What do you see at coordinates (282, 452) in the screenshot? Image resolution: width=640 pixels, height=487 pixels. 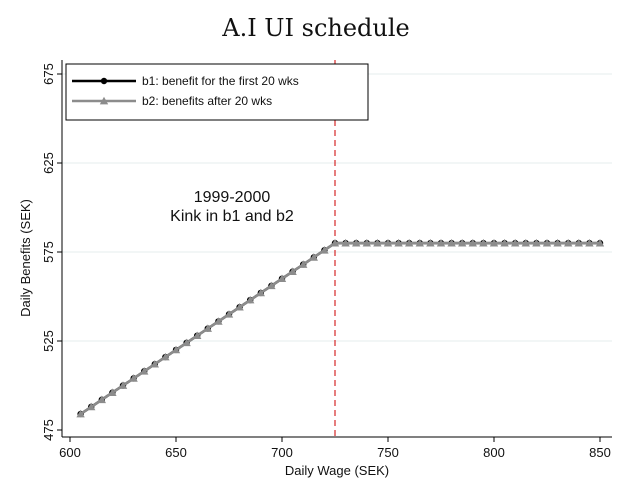 I see `x-tick-label-700: 700` at bounding box center [282, 452].